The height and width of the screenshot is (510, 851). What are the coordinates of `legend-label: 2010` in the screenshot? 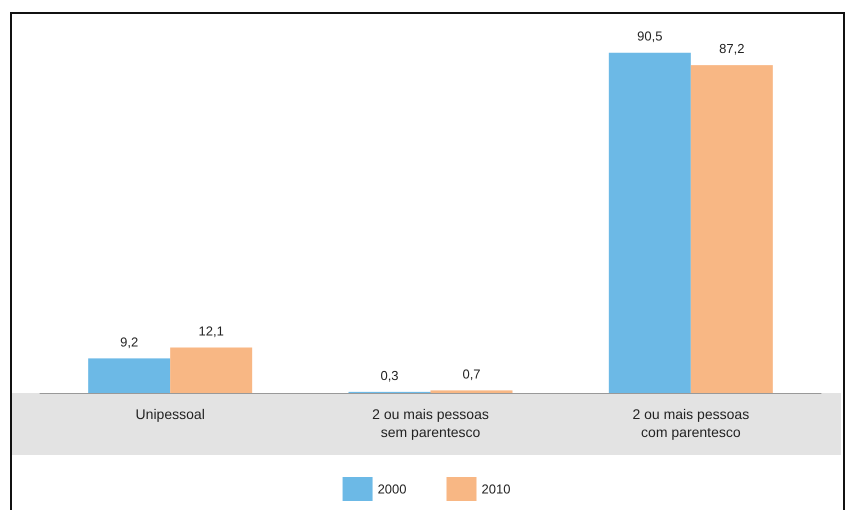 It's located at (496, 489).